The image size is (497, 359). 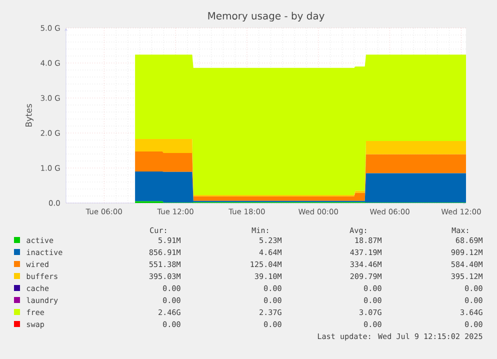 I want to click on y-axis-title: Bytes, so click(x=30, y=115).